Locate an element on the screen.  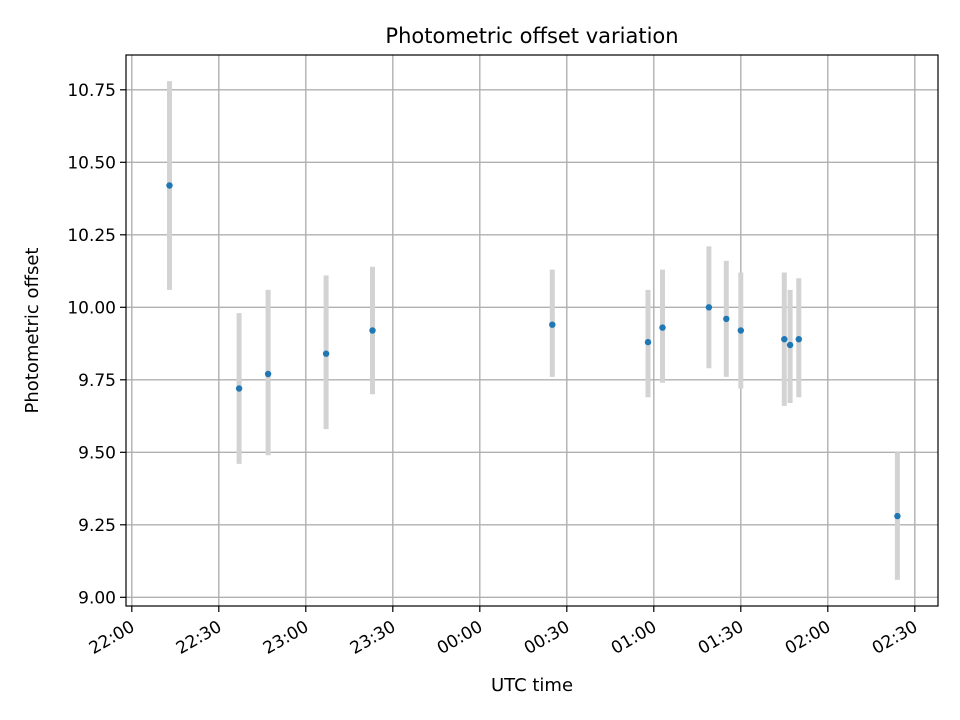
x-tick-label: 02:00 is located at coordinates (808, 638).